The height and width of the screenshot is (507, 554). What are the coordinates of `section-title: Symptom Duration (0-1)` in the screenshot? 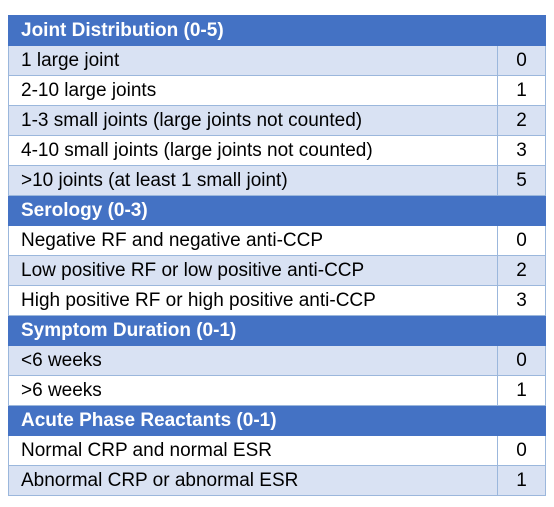 It's located at (253, 330).